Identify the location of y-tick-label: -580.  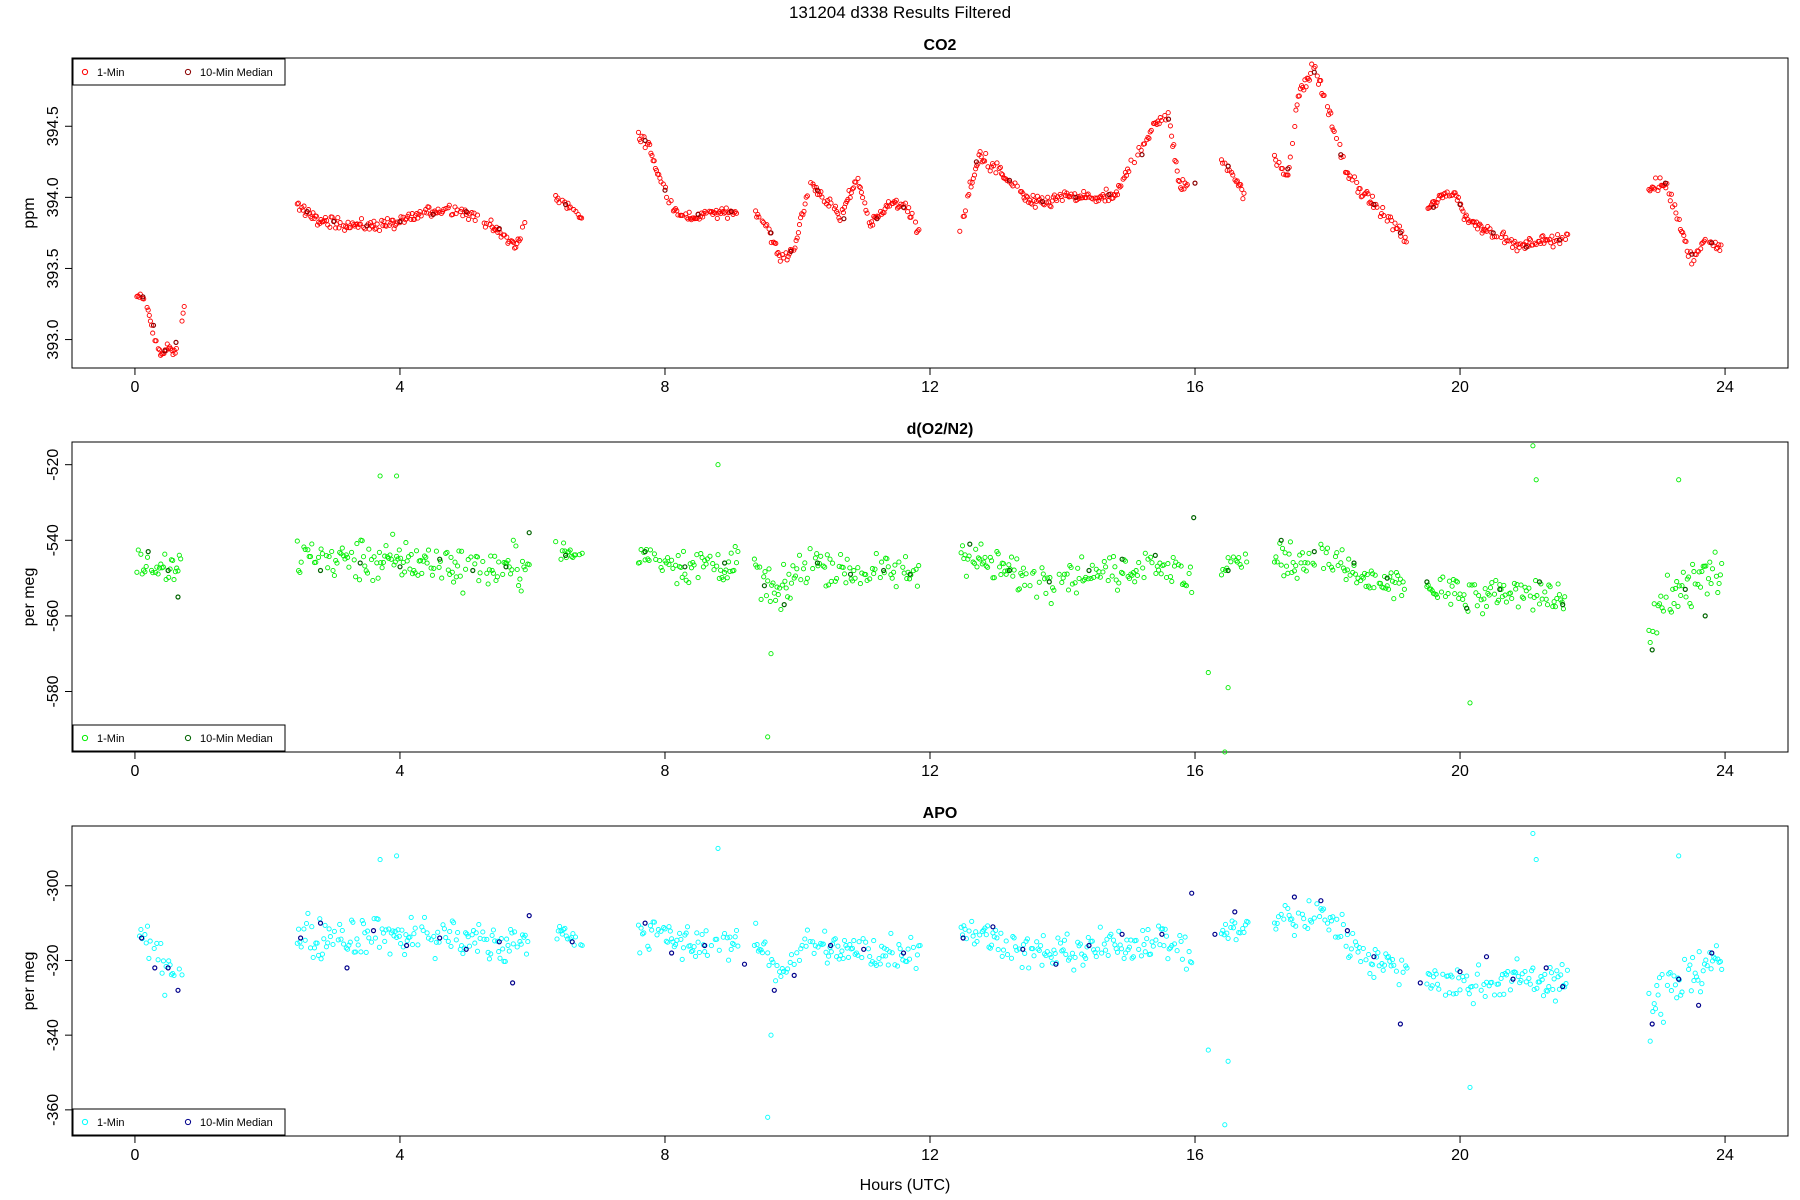
(53, 691).